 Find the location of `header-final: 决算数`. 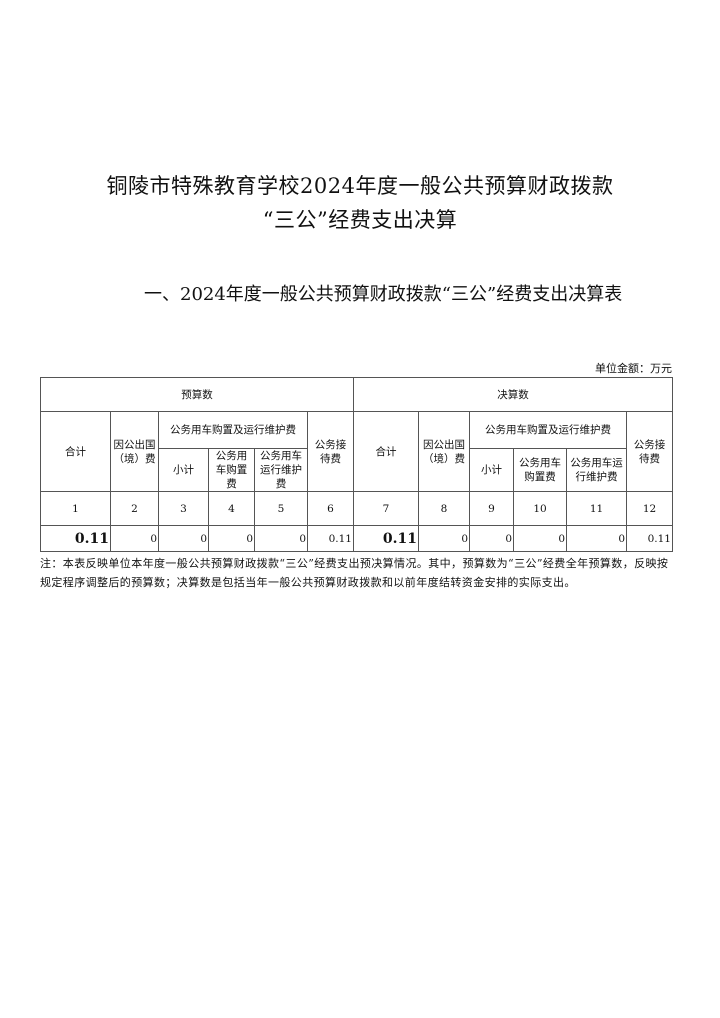

header-final: 决算数 is located at coordinates (513, 394).